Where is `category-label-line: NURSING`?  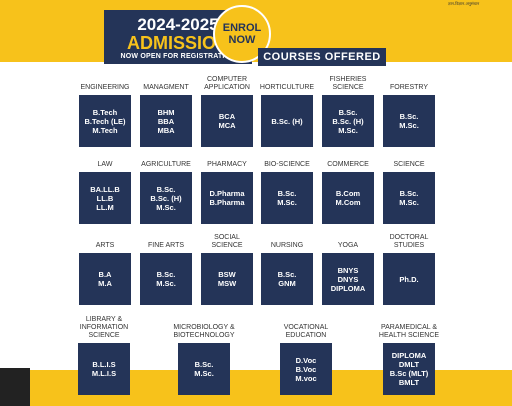
category-label-line: NURSING is located at coordinates (287, 245).